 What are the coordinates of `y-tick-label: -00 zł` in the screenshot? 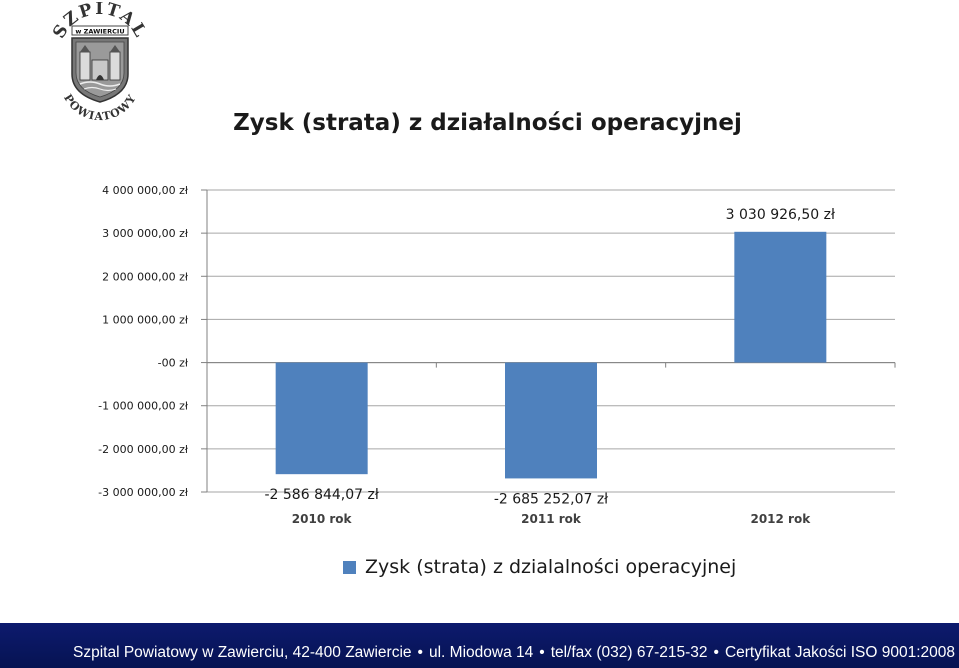 It's located at (173, 363).